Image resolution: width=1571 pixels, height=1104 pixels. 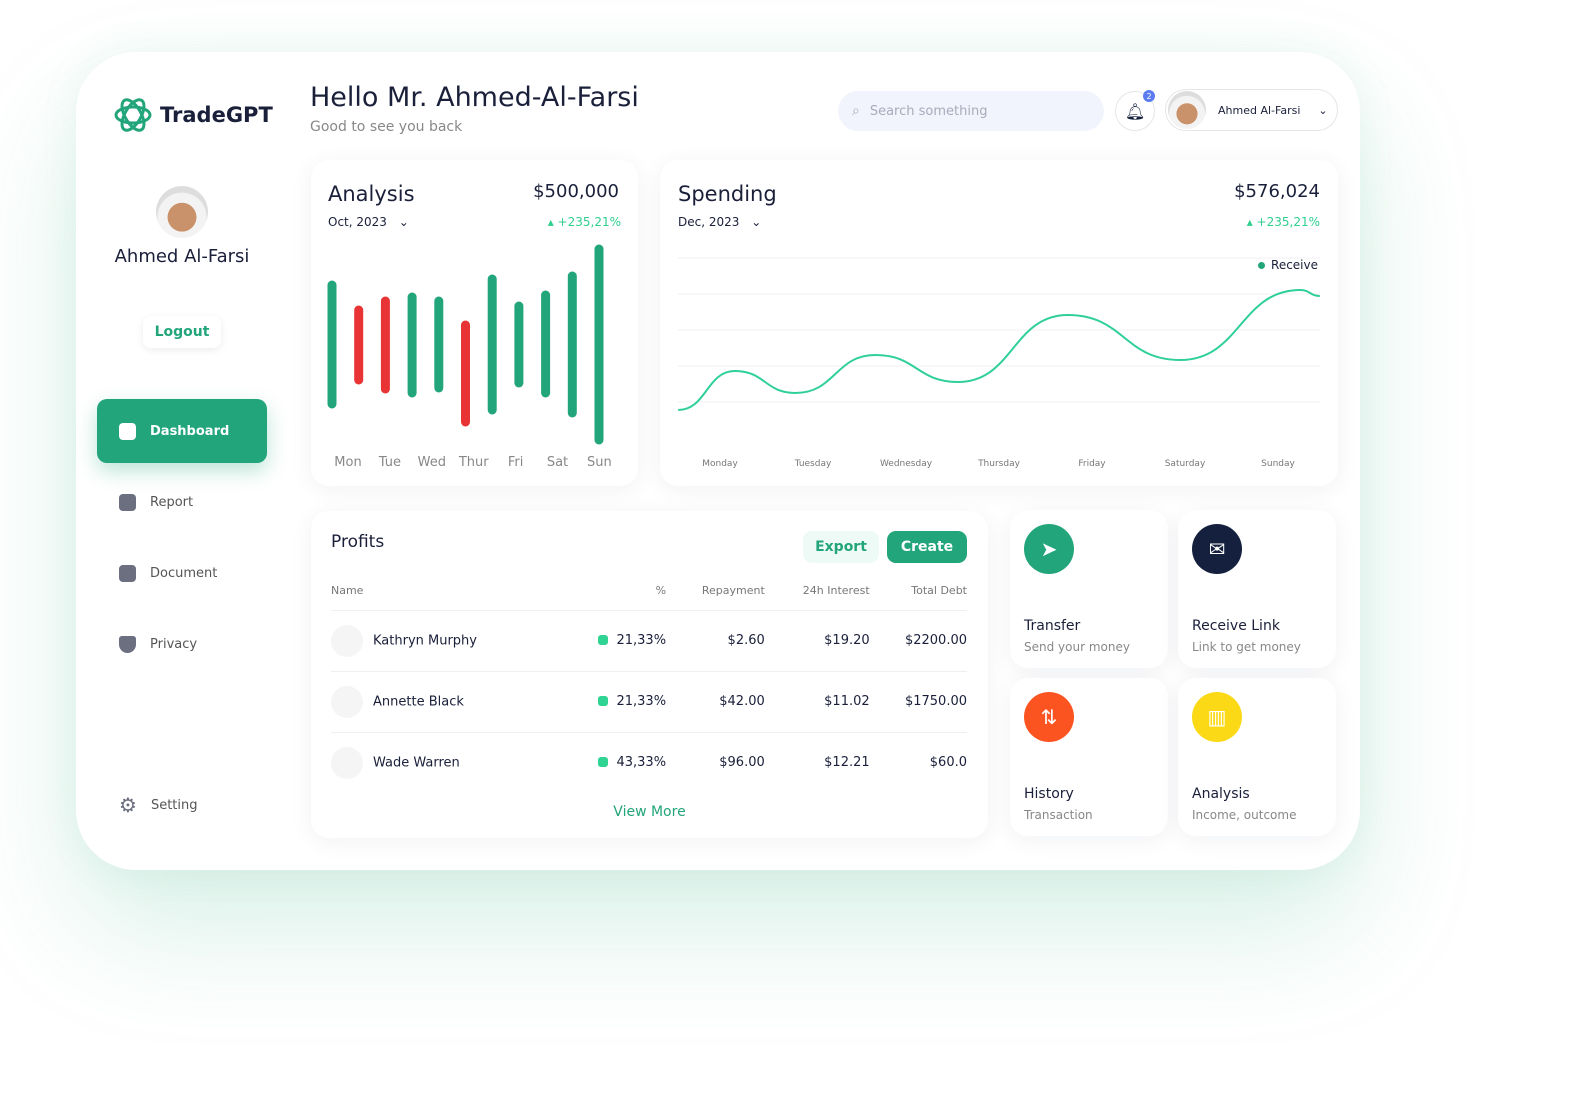 What do you see at coordinates (127, 502) in the screenshot?
I see `bar-chart-icon` at bounding box center [127, 502].